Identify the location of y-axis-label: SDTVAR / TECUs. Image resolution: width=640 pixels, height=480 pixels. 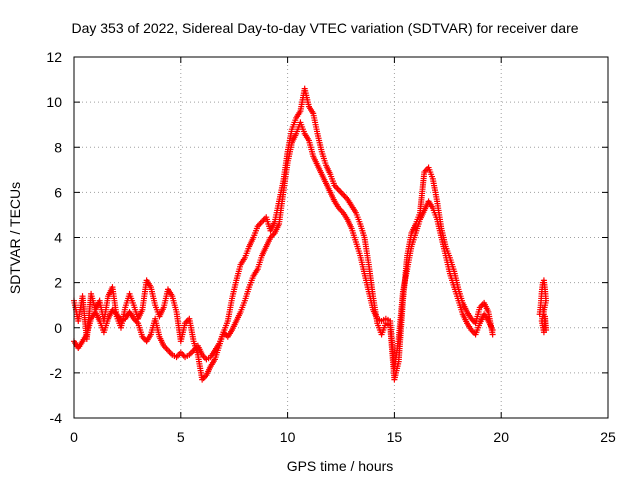
(15, 238).